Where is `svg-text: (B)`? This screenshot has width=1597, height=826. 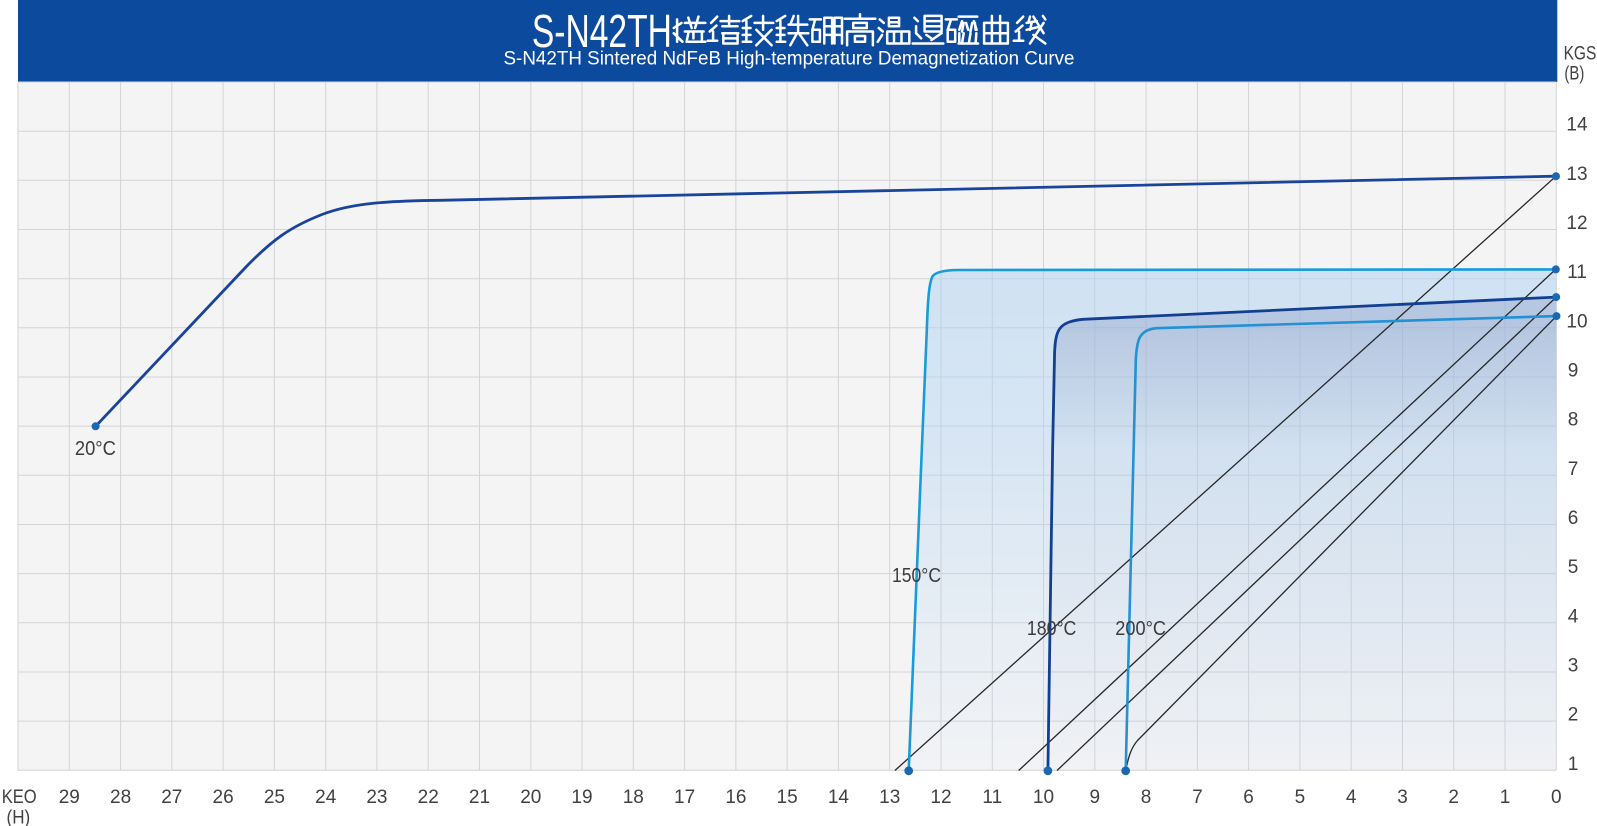 svg-text: (B) is located at coordinates (1574, 73).